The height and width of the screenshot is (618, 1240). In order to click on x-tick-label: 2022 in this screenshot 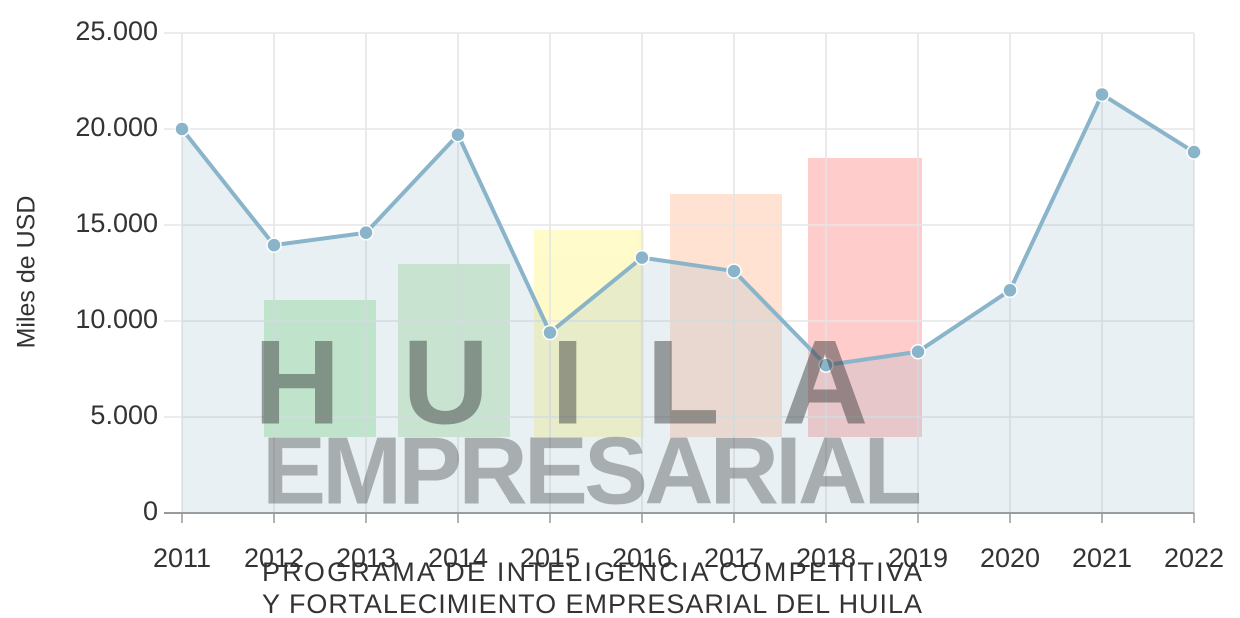, I will do `click(1194, 558)`.